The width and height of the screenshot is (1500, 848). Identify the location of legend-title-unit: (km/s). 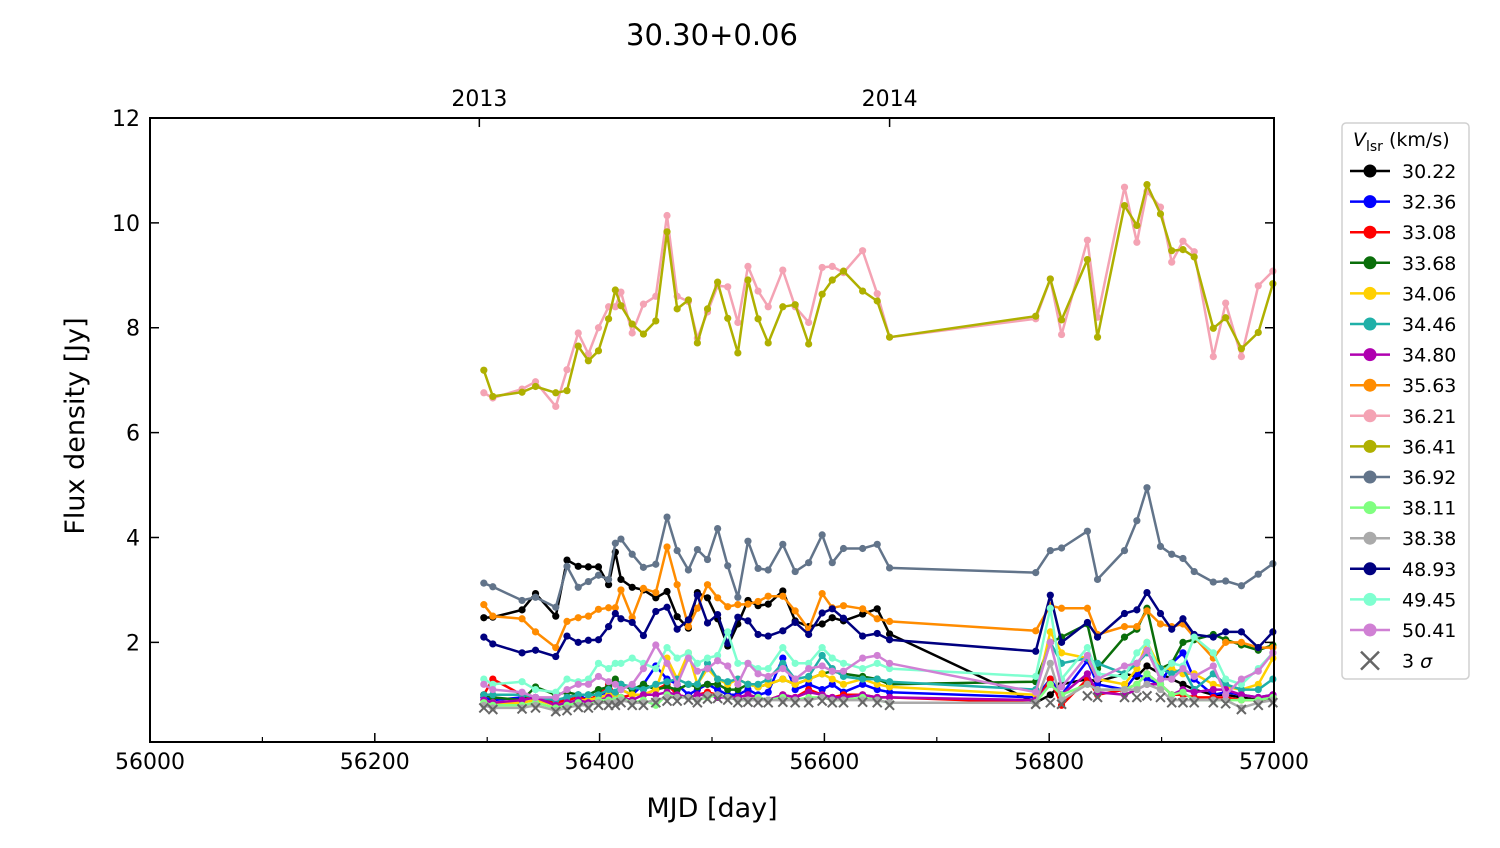
(1416, 140).